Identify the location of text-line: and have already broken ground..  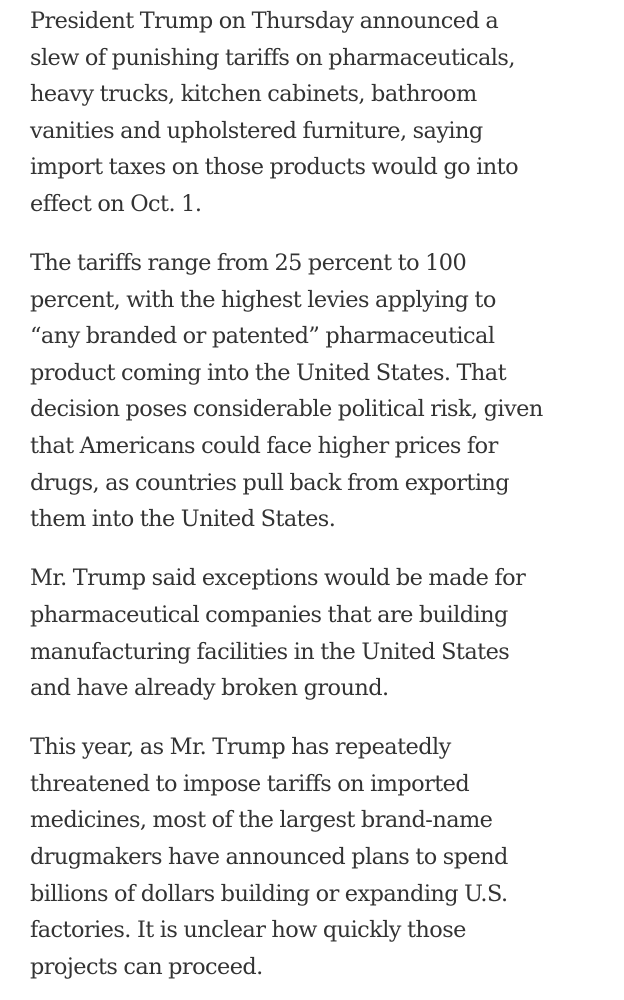
(209, 688).